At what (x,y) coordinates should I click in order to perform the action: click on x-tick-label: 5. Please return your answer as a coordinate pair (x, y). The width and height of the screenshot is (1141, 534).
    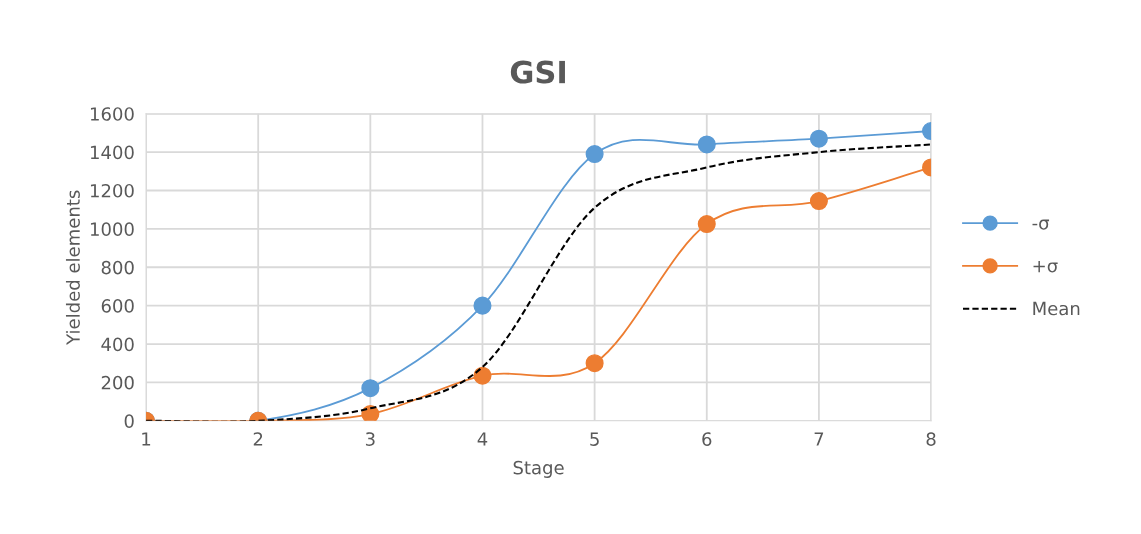
    Looking at the image, I should click on (594, 439).